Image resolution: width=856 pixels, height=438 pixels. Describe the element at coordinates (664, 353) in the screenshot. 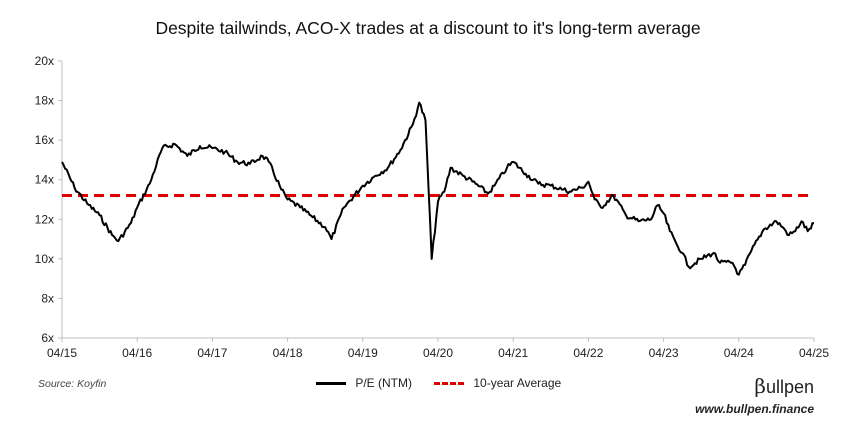

I see `x-tick-label: 04/23` at that location.